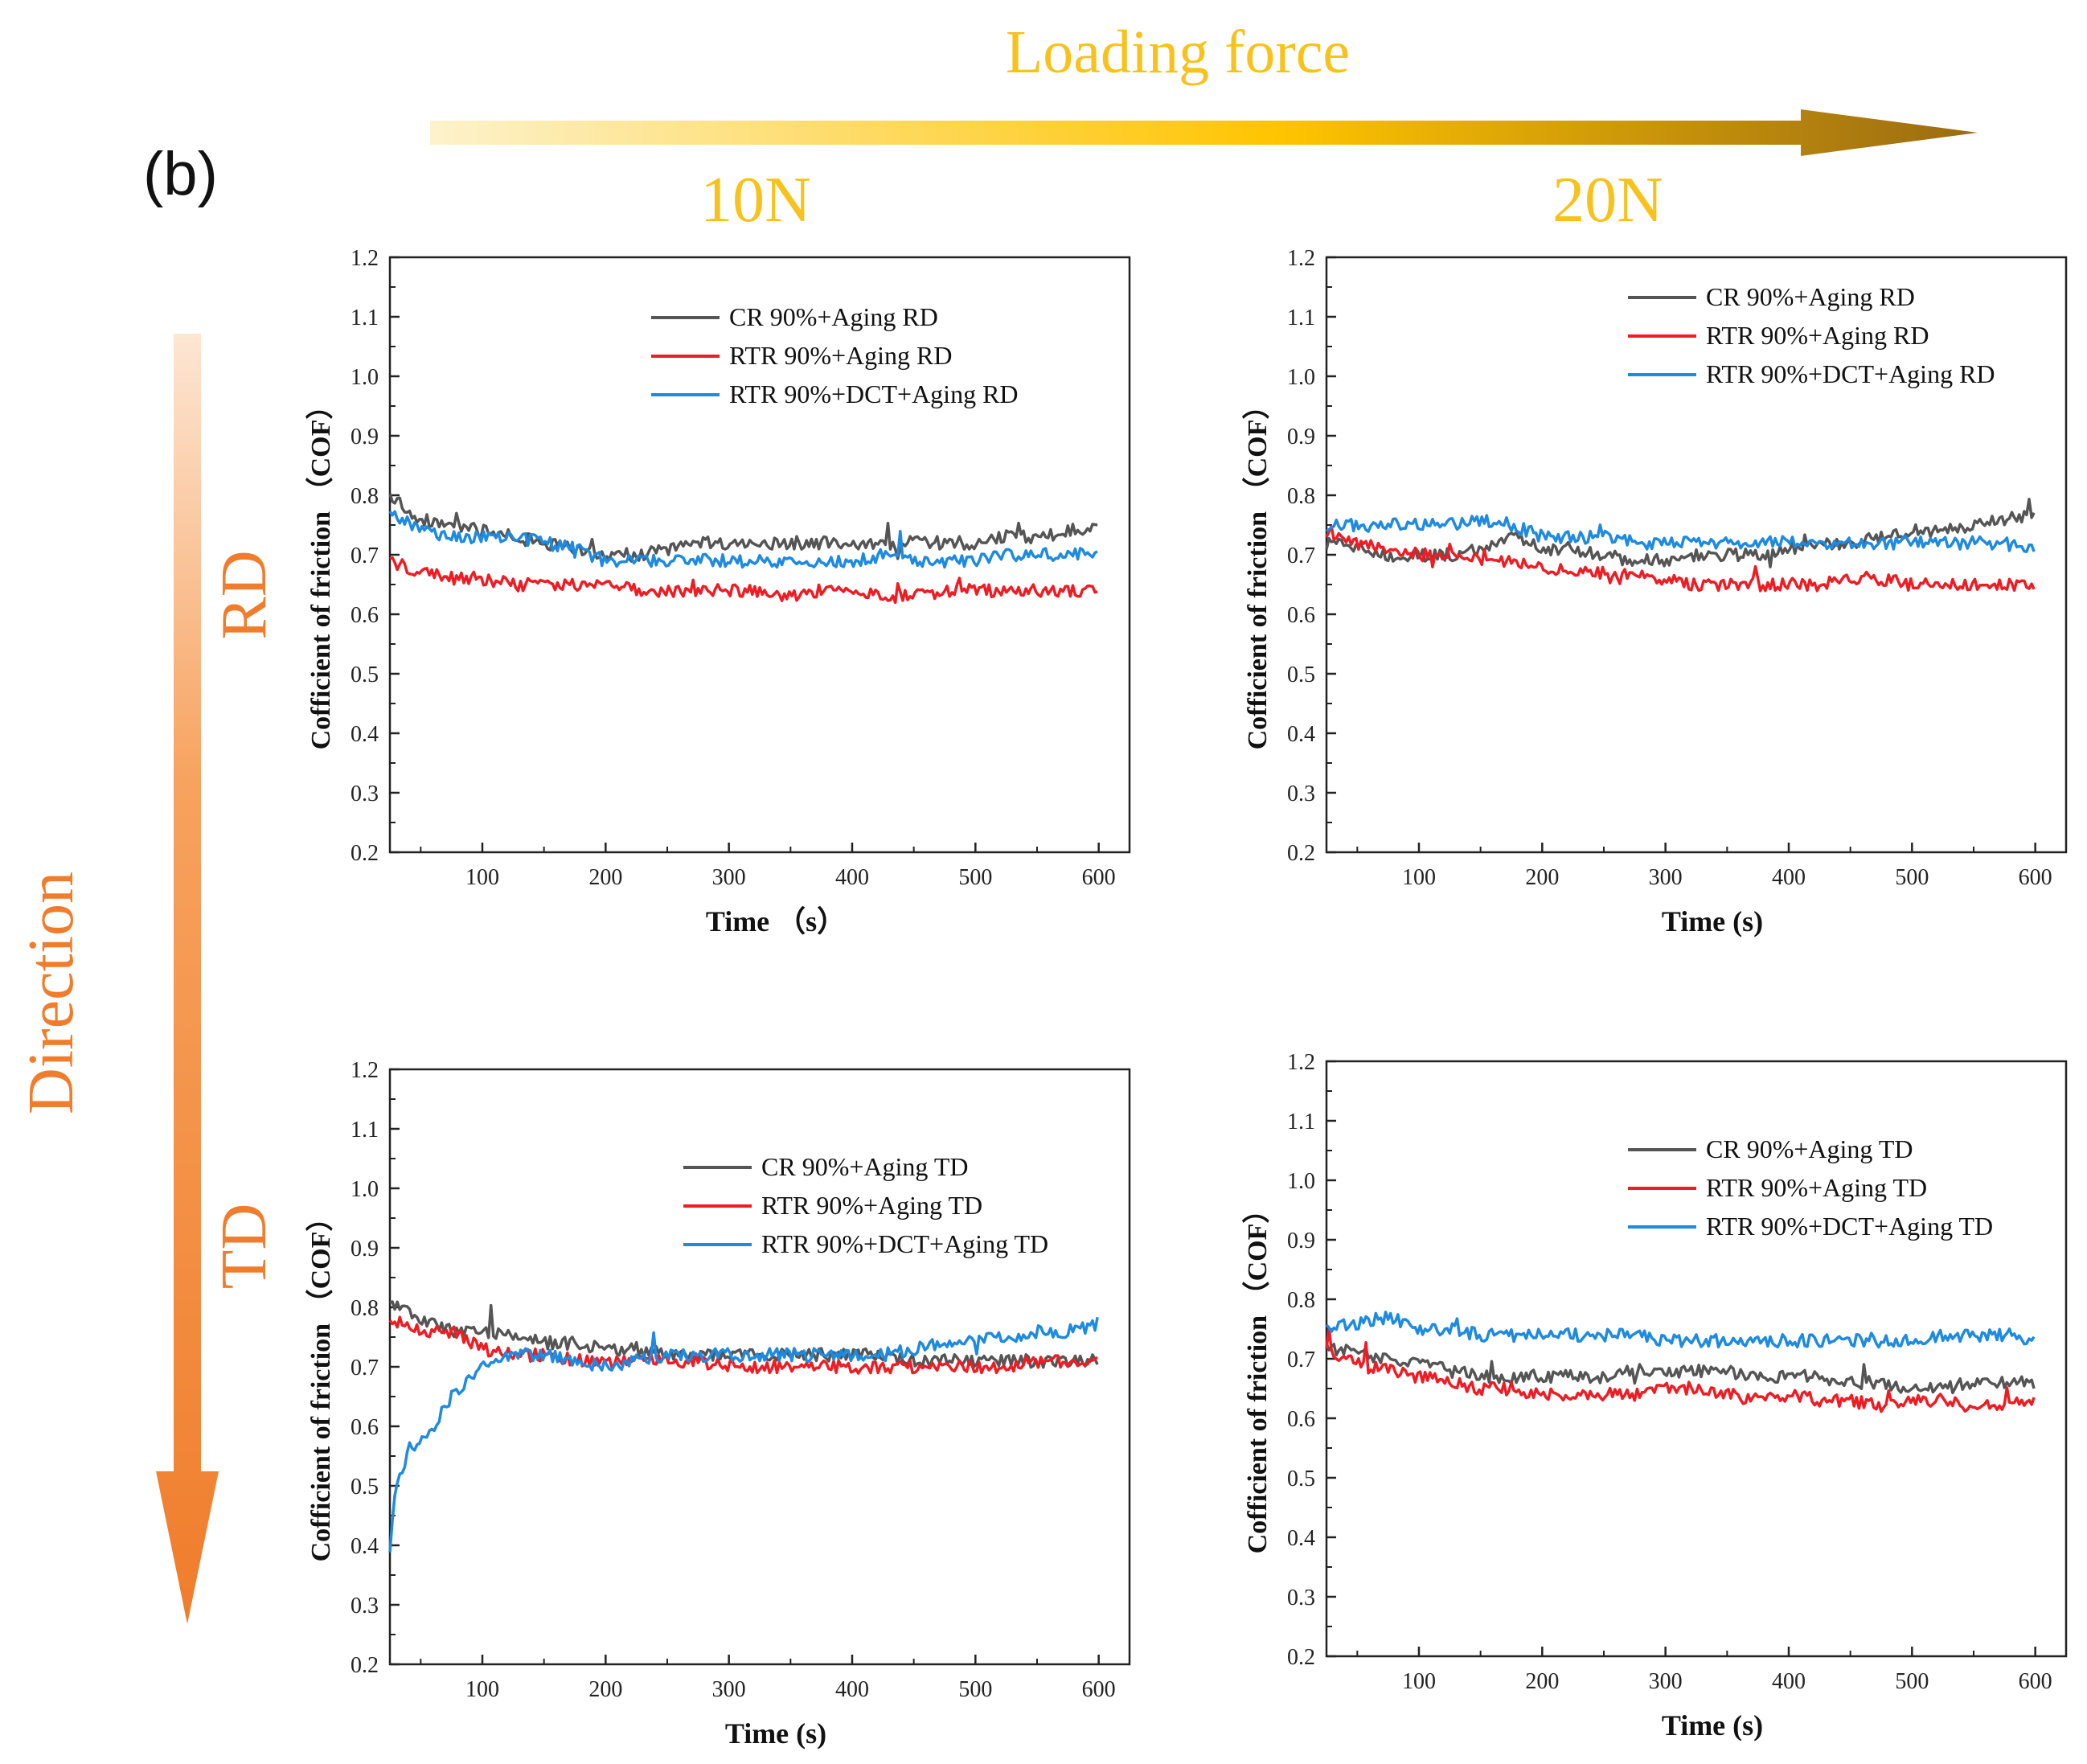 The width and height of the screenshot is (2087, 1764). What do you see at coordinates (181, 174) in the screenshot?
I see `panel-label: (b)` at bounding box center [181, 174].